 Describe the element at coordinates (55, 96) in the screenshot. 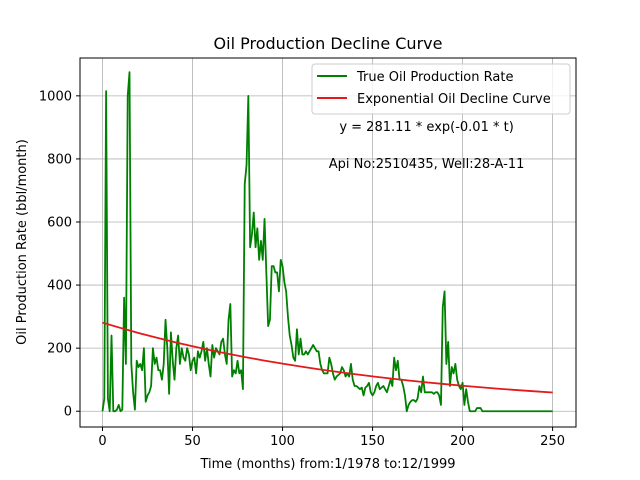

I see `y-tick-label: 1000` at that location.